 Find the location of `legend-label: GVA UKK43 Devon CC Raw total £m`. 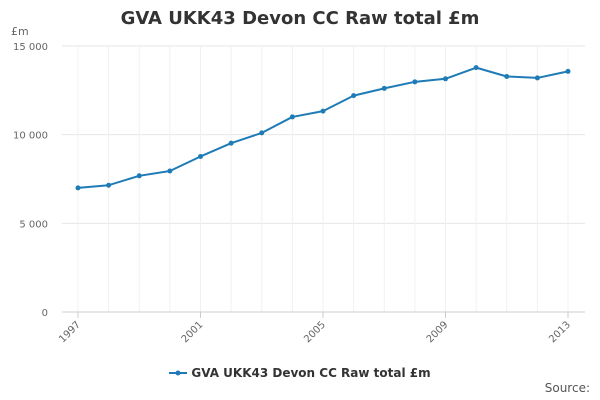

legend-label: GVA UKK43 Devon CC Raw total £m is located at coordinates (311, 373).